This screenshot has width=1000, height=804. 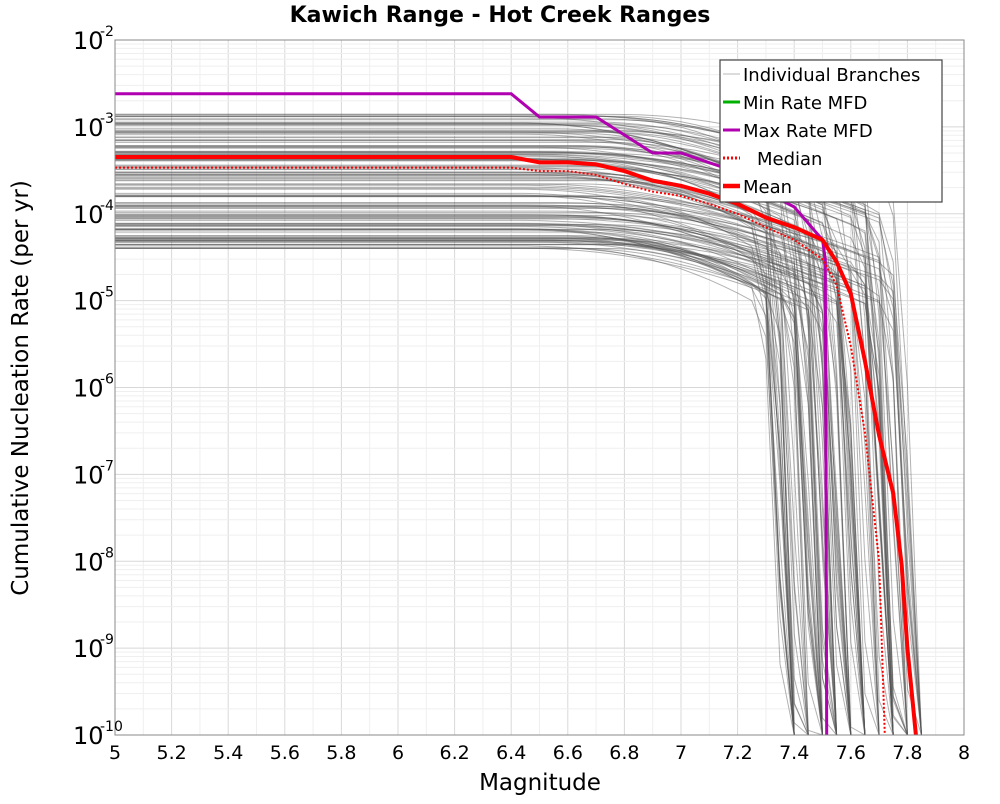 What do you see at coordinates (107, 380) in the screenshot?
I see `y-tick-exponent: -6` at bounding box center [107, 380].